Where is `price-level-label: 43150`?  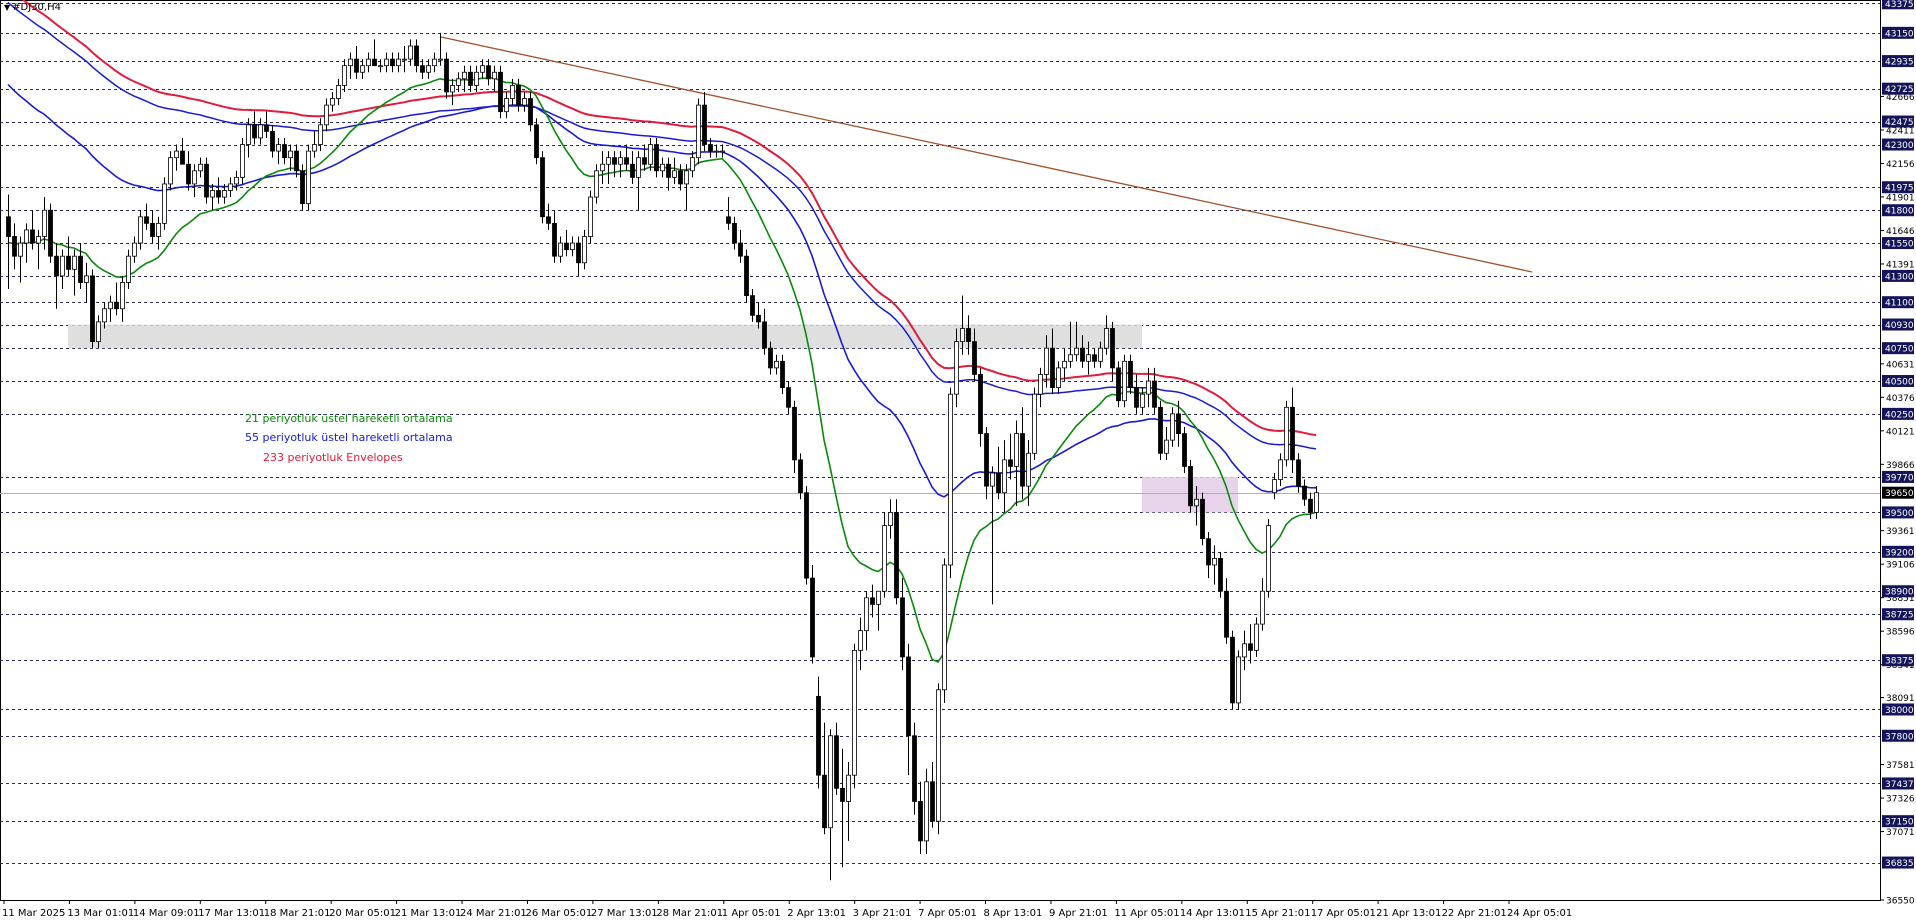 price-level-label: 43150 is located at coordinates (1899, 34).